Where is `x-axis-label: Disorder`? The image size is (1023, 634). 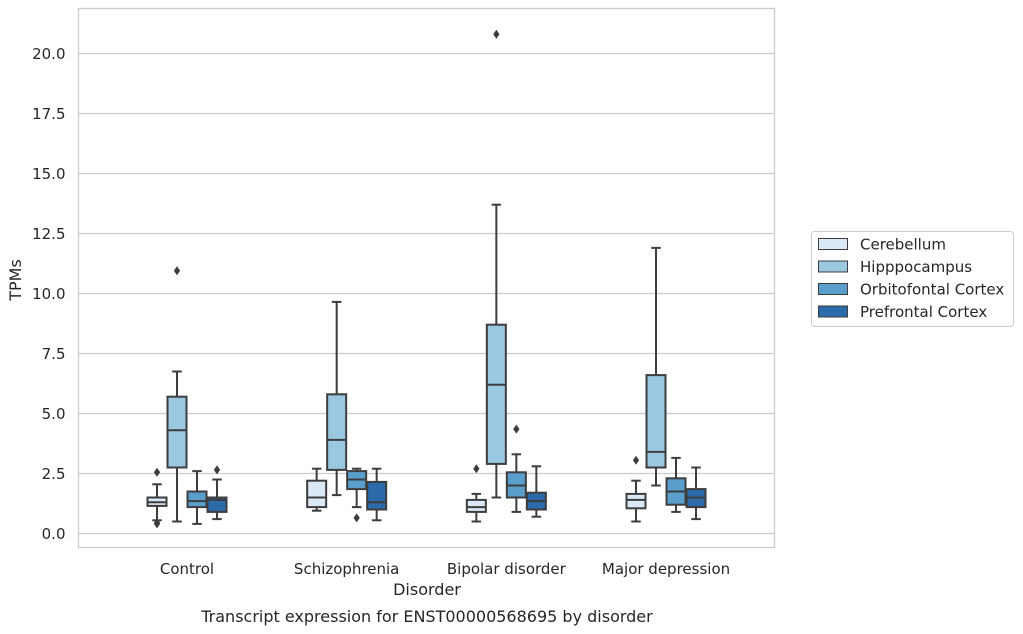 x-axis-label: Disorder is located at coordinates (427, 589).